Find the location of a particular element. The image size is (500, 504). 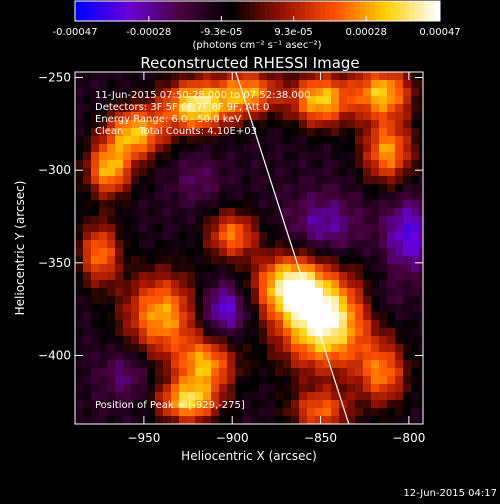

annotation-clean-counts: Clean Total Counts: 4.10E+03 is located at coordinates (176, 131).